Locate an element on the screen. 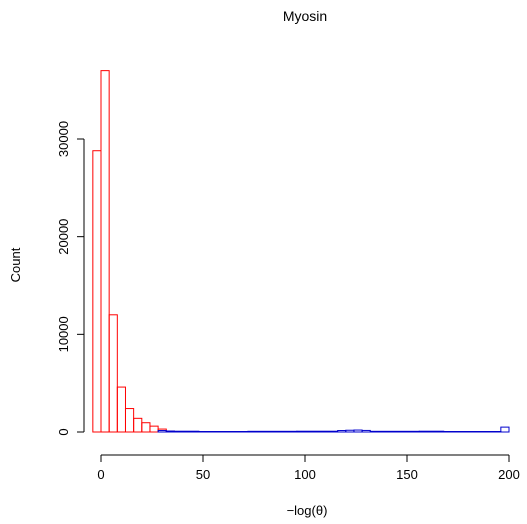 The width and height of the screenshot is (527, 524). x-tick-label: 200 is located at coordinates (509, 474).